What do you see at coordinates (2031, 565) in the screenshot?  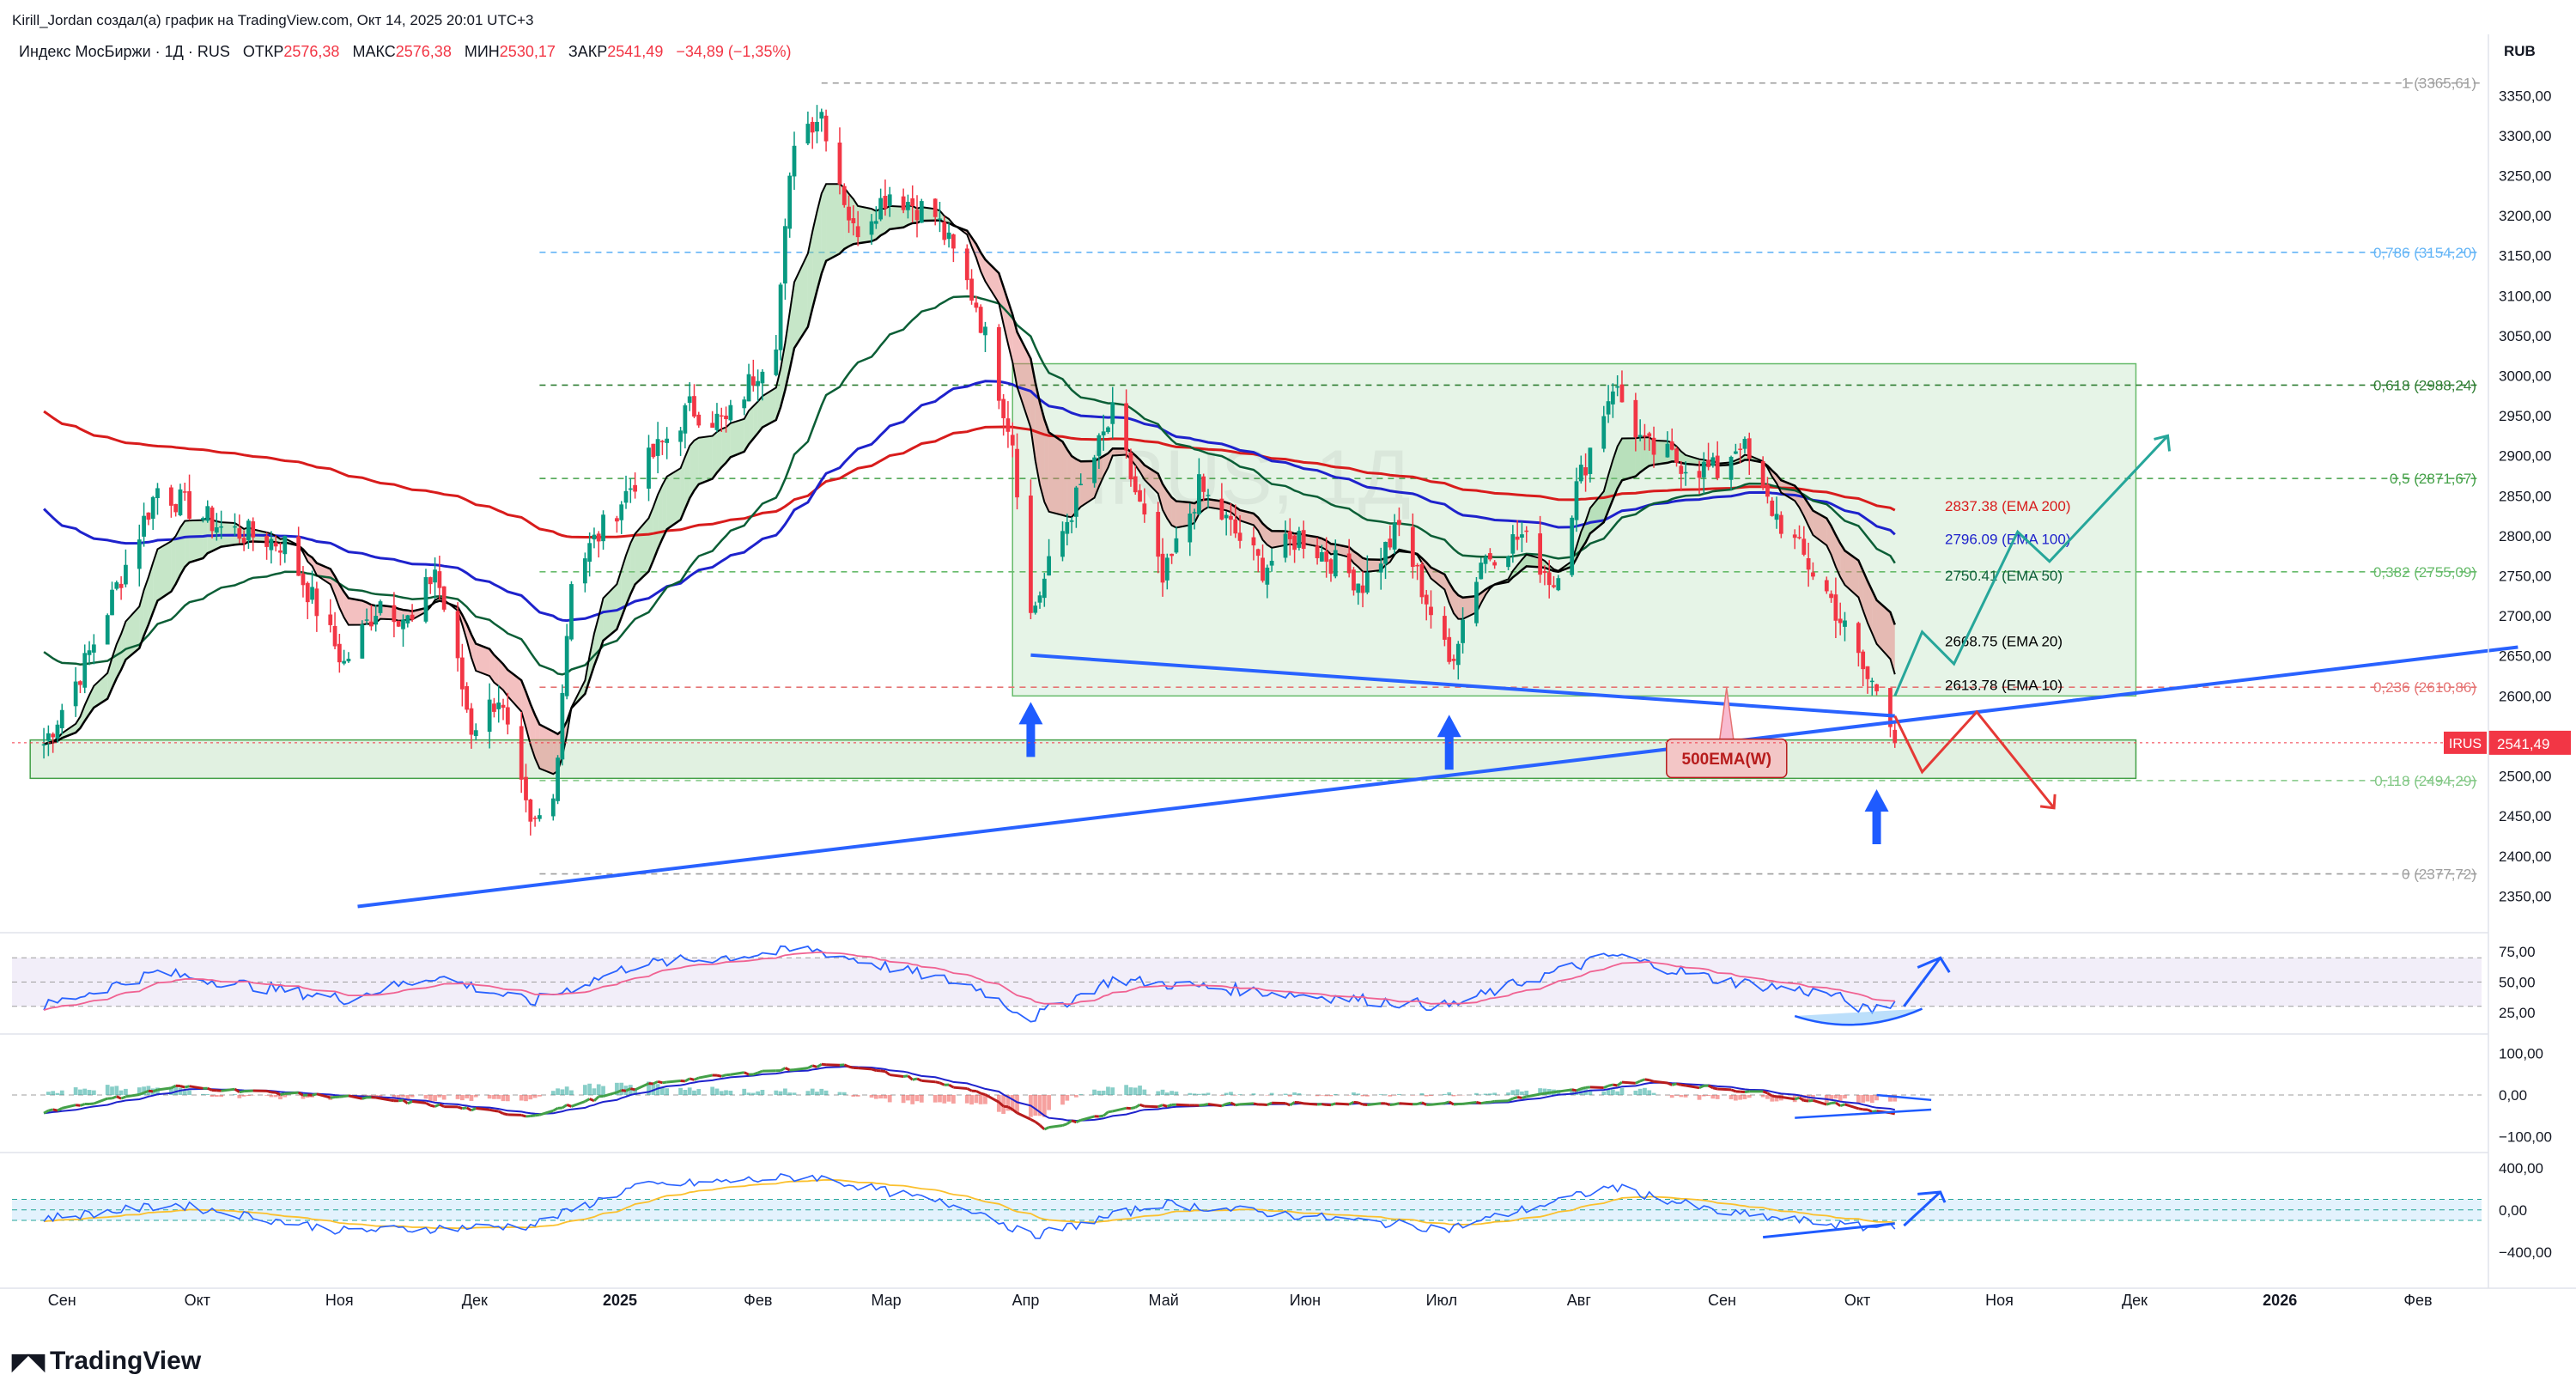 I see `bullish-projection` at bounding box center [2031, 565].